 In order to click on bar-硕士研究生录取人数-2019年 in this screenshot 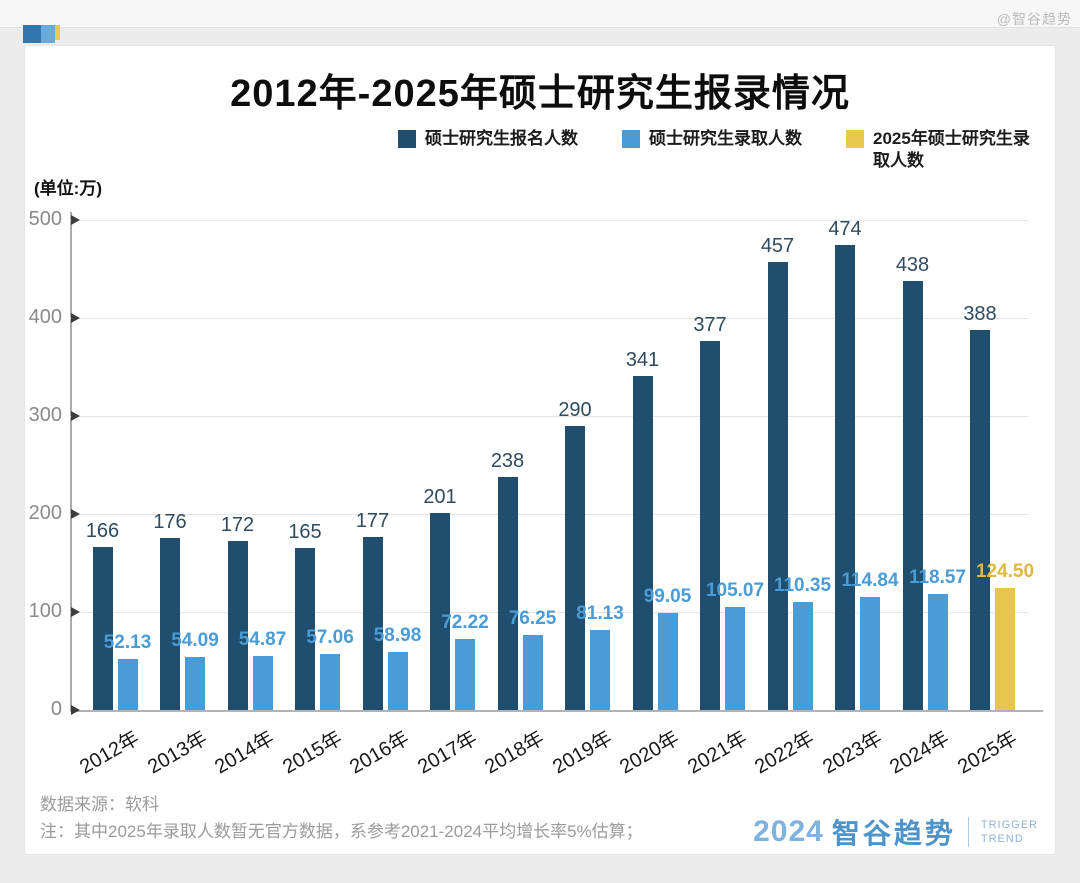, I will do `click(600, 670)`.